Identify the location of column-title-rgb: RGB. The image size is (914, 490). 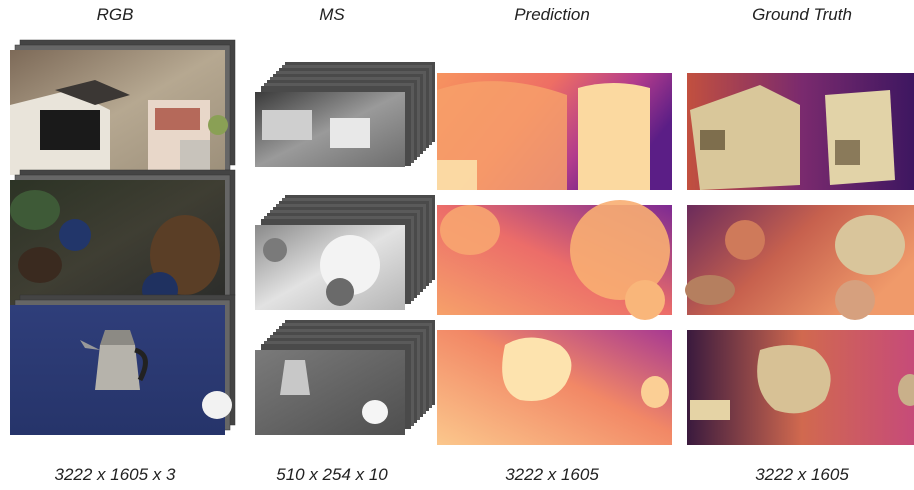
(115, 14).